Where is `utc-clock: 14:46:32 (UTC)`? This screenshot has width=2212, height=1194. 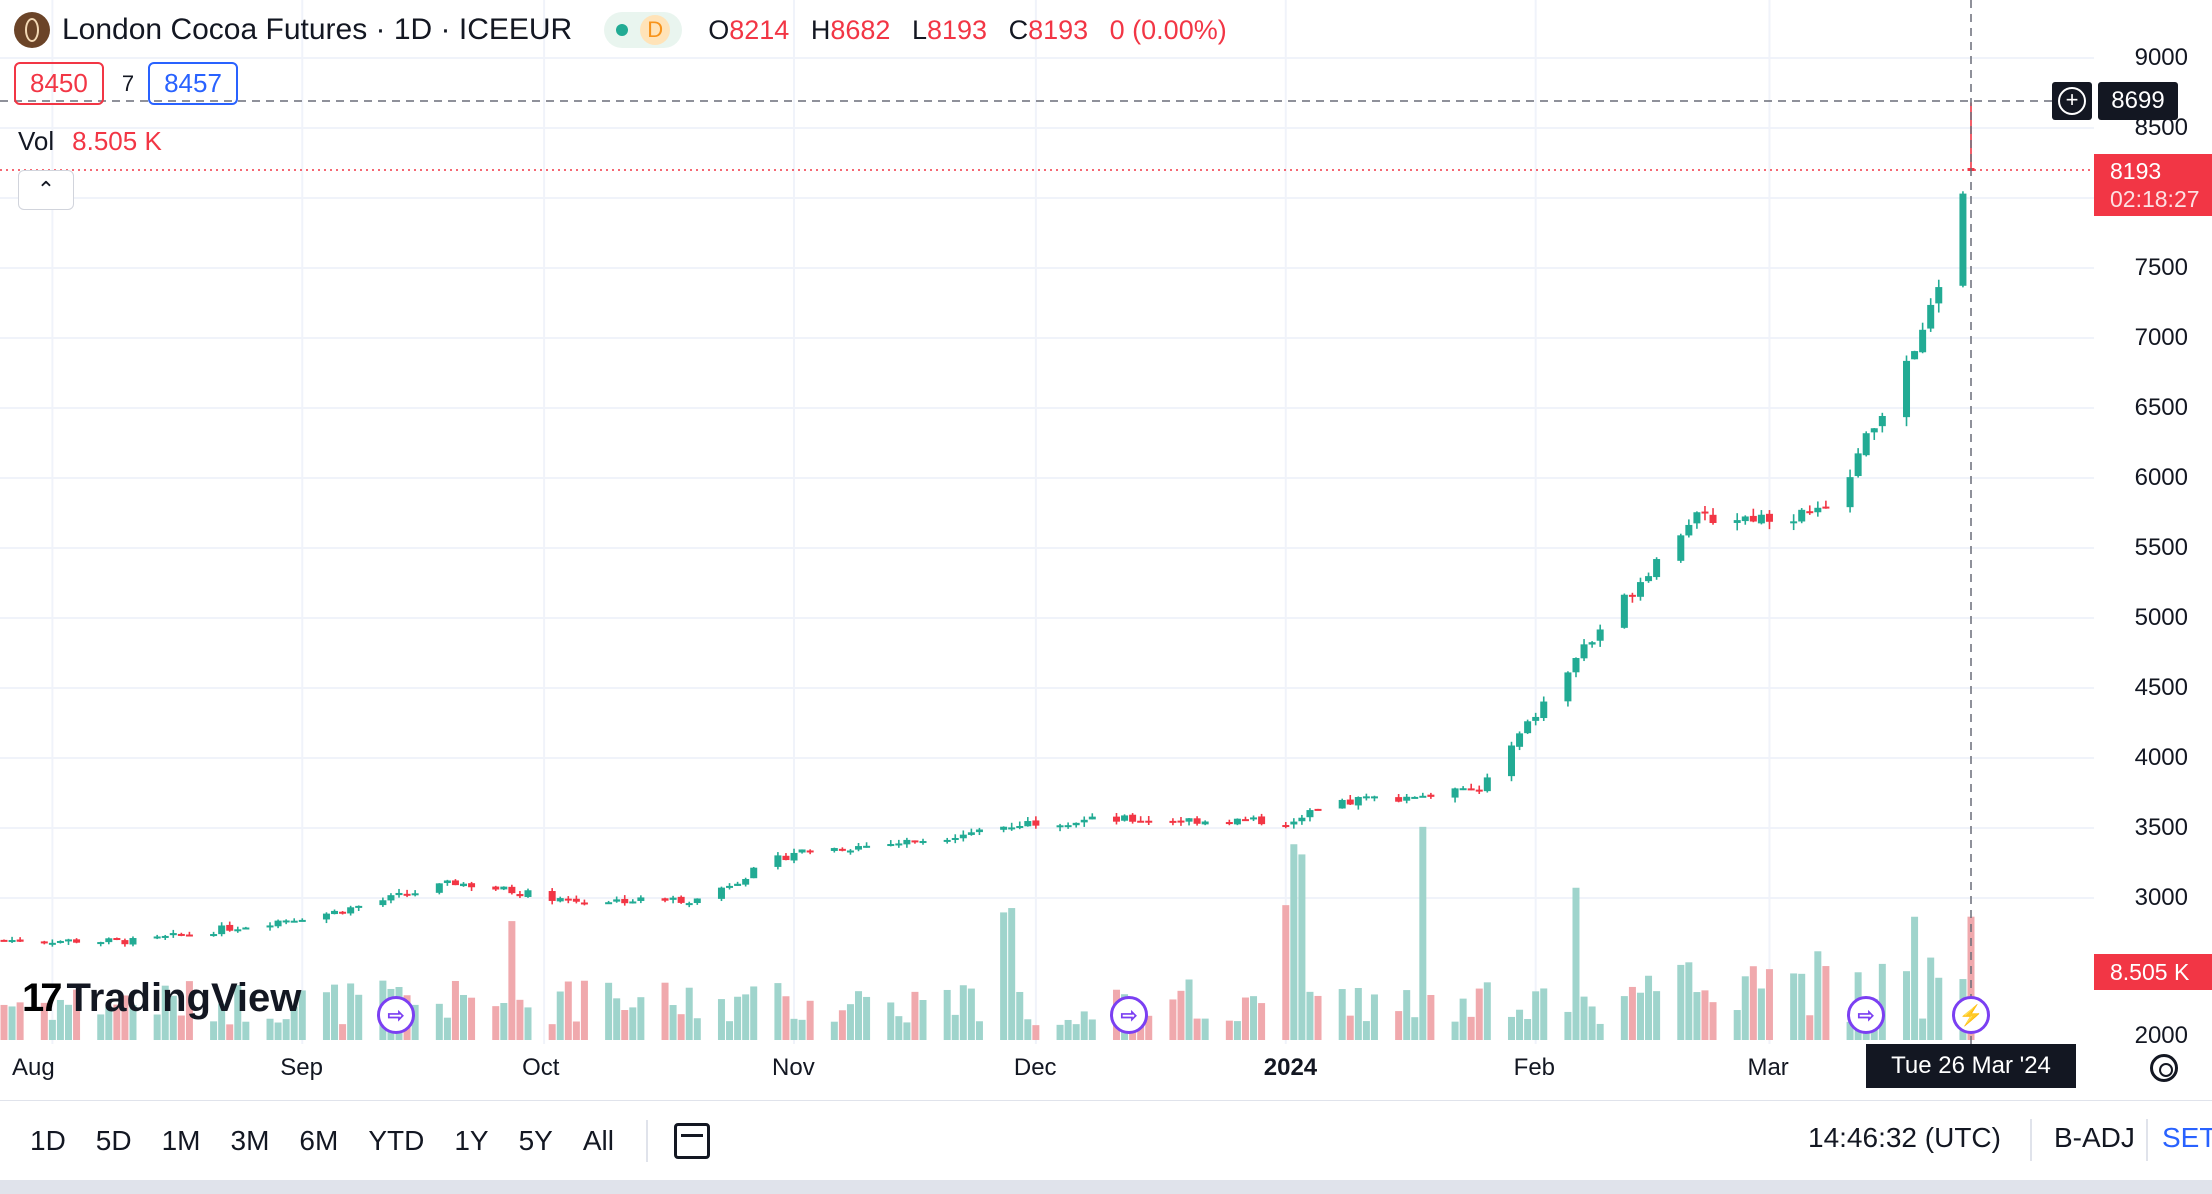 utc-clock: 14:46:32 (UTC) is located at coordinates (1904, 1137).